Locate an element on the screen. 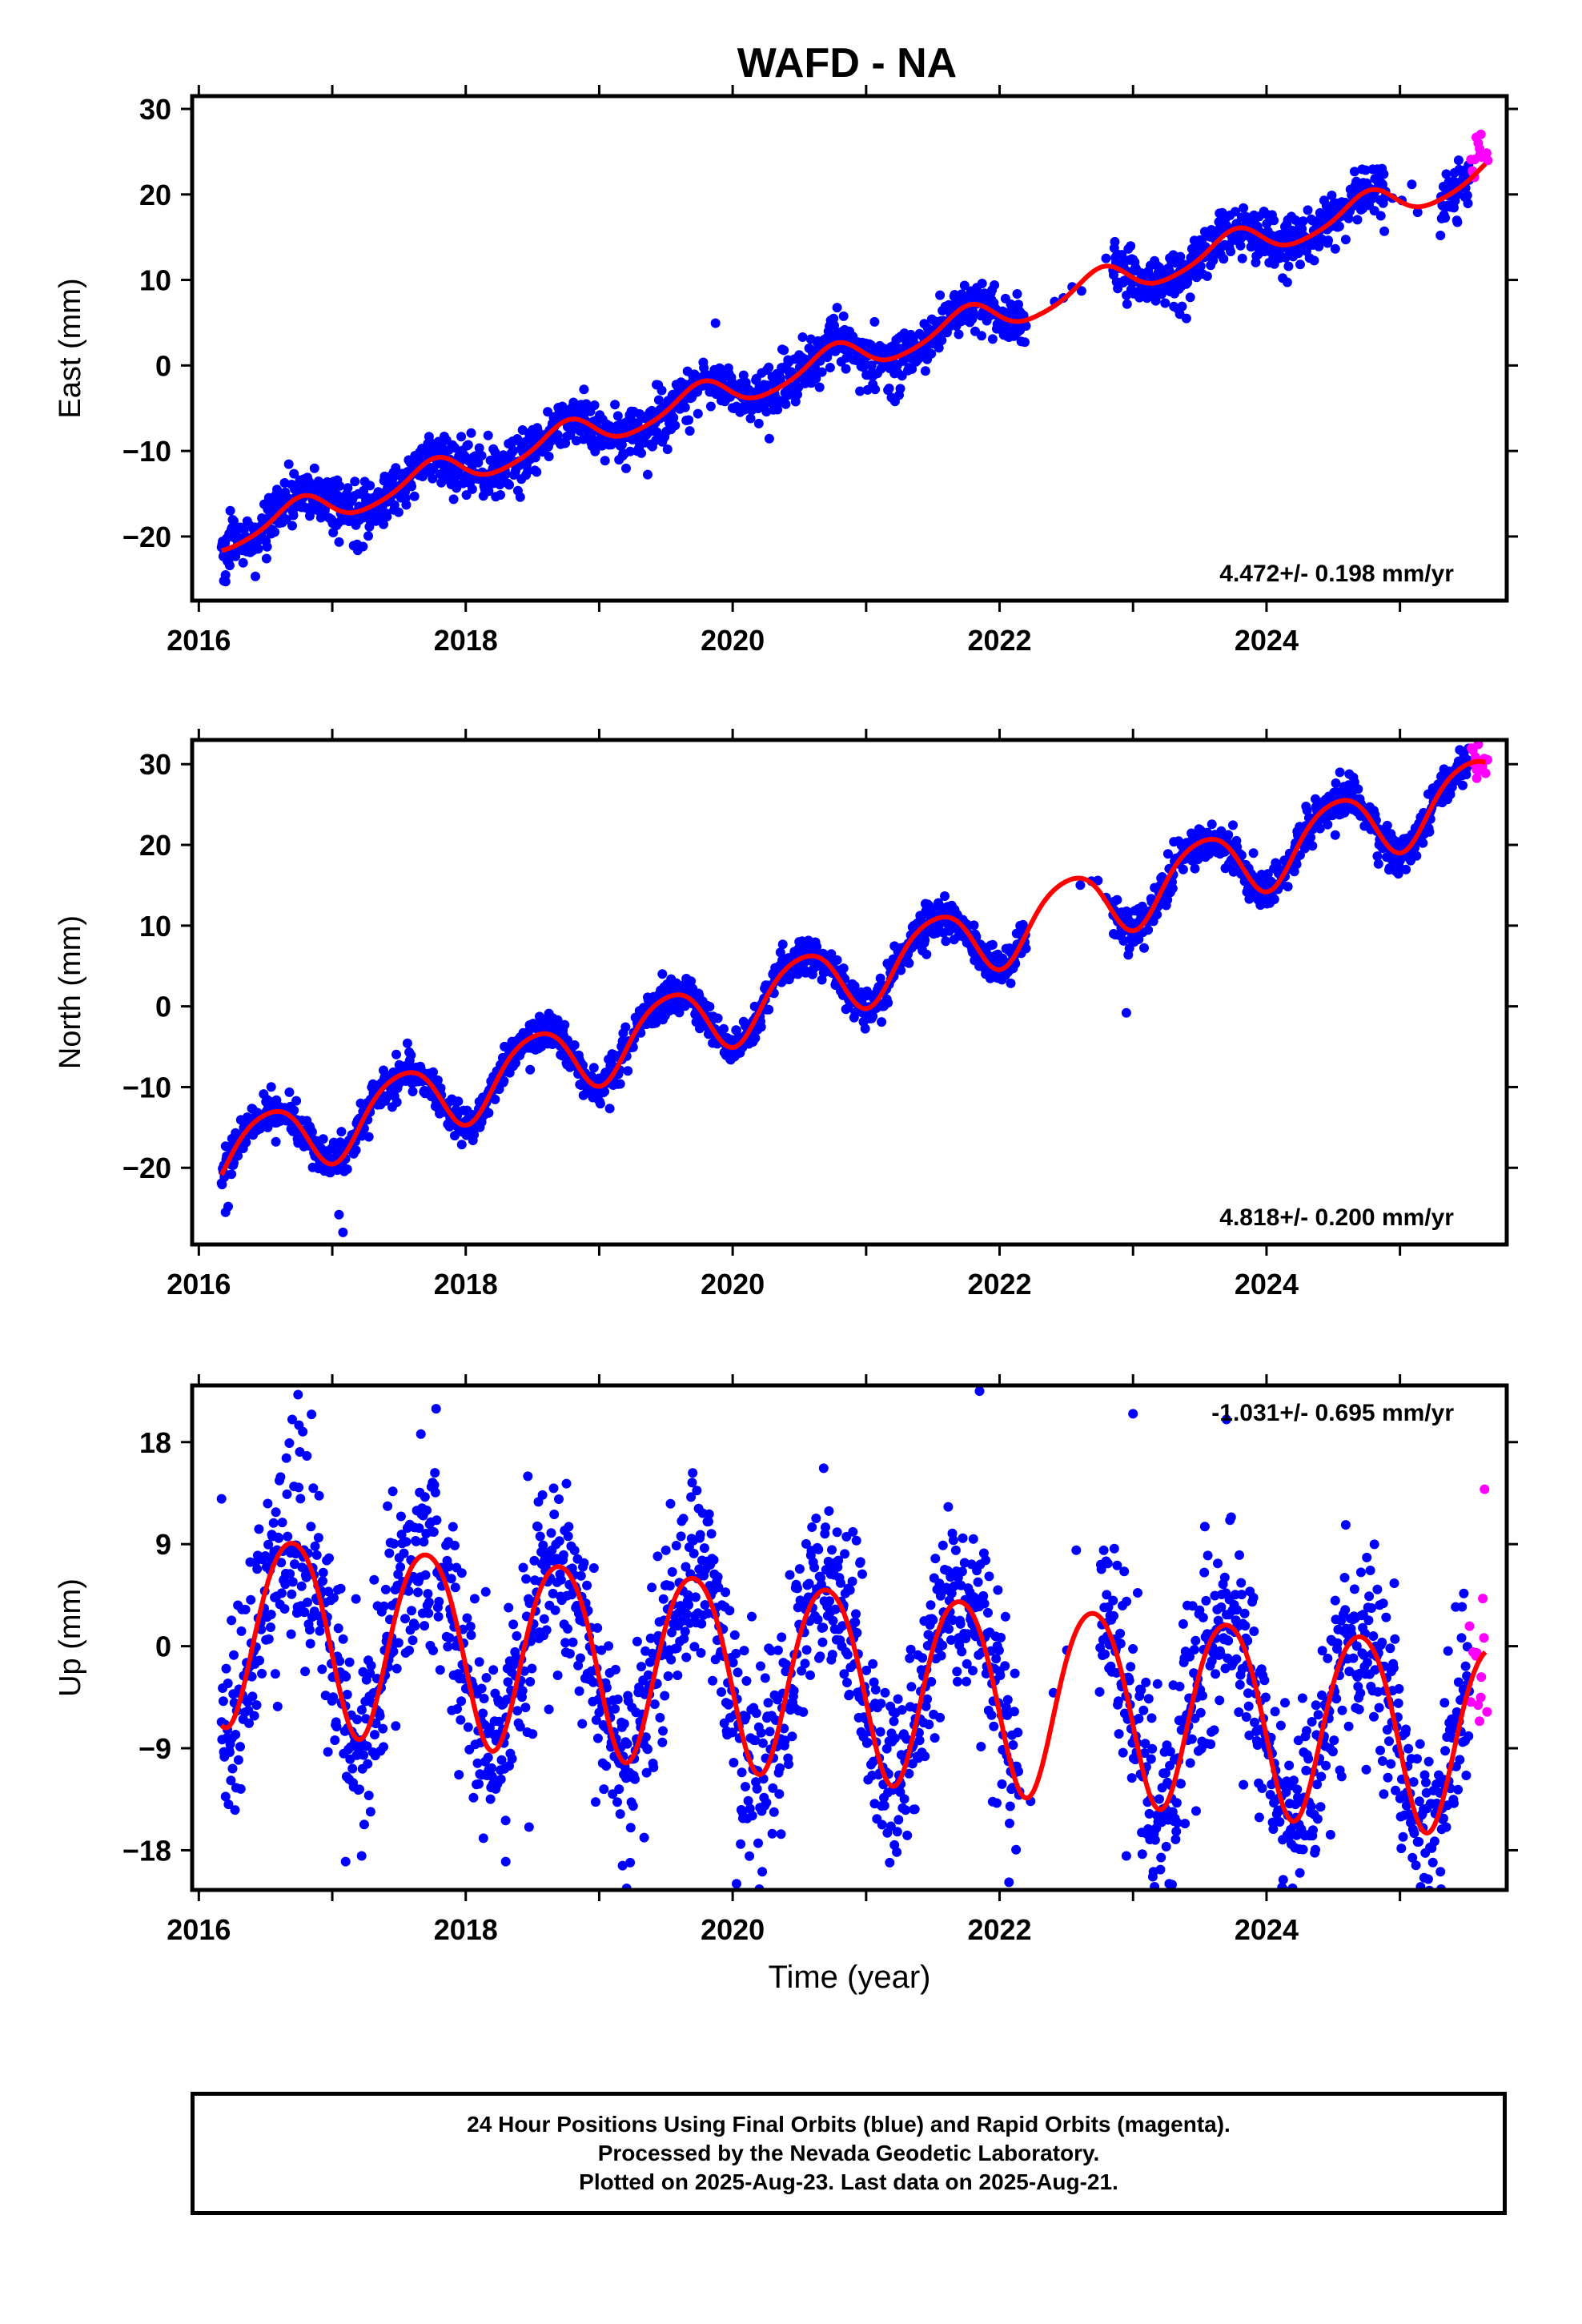 The width and height of the screenshot is (1582, 2324). north-rate-label: 4.818+/- 0.200 mm/yr is located at coordinates (1336, 1217).